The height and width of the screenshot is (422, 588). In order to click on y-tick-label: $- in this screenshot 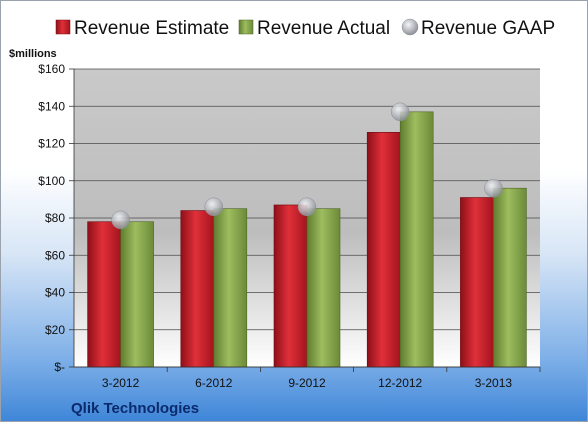, I will do `click(59, 367)`.